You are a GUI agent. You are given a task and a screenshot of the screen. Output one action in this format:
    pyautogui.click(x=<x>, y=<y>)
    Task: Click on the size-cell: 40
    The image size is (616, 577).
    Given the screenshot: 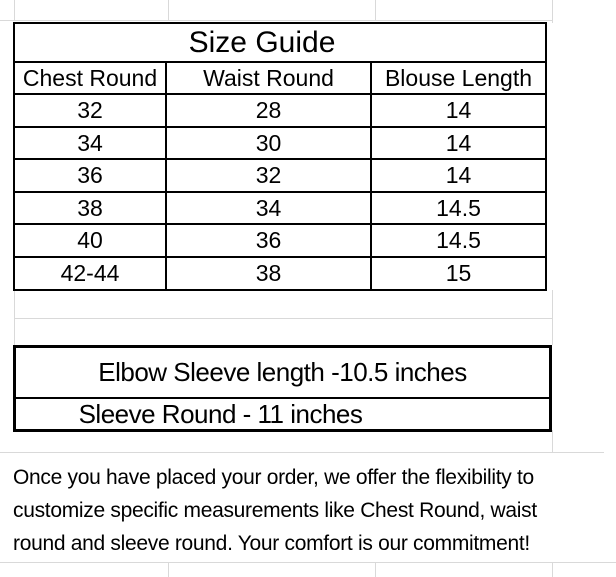 What is the action you would take?
    pyautogui.click(x=90, y=240)
    